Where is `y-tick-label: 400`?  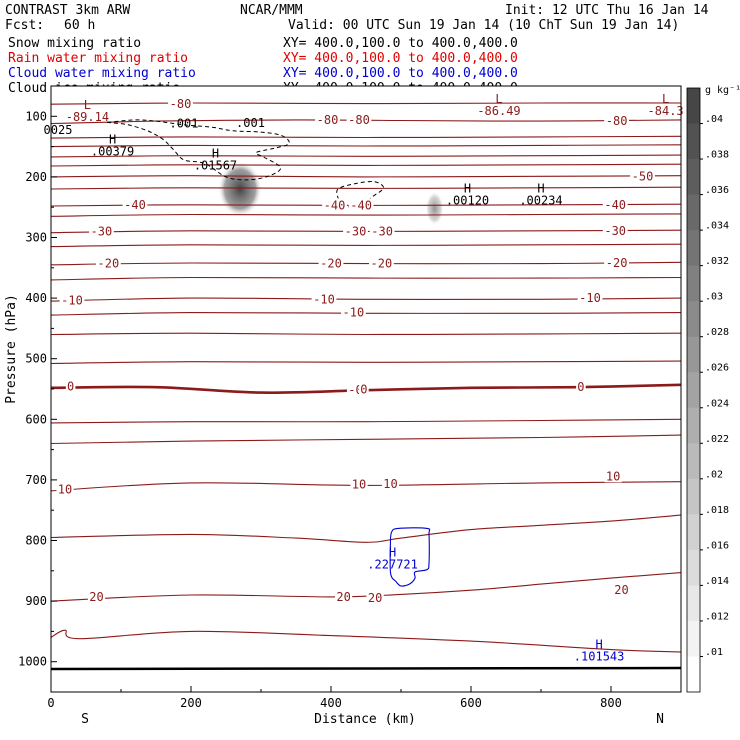 y-tick-label: 400 is located at coordinates (36, 298).